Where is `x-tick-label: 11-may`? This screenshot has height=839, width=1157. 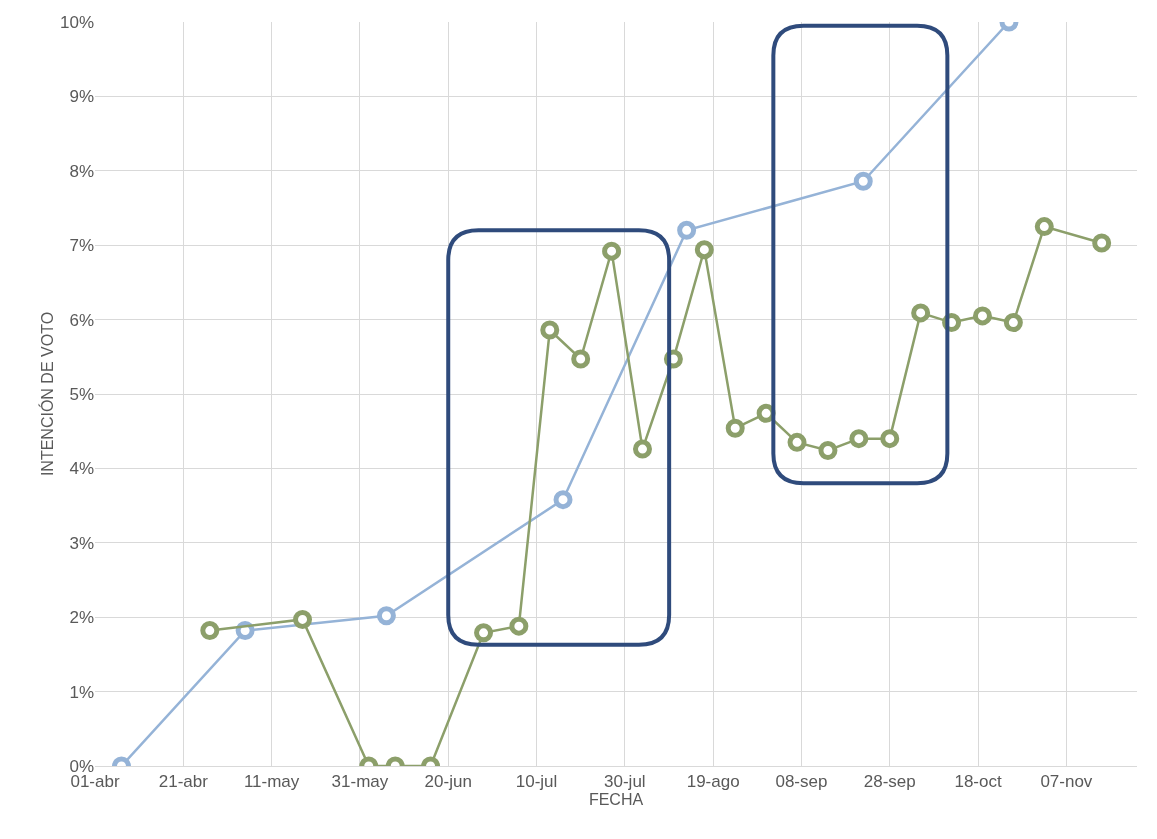
x-tick-label: 11-may is located at coordinates (271, 782).